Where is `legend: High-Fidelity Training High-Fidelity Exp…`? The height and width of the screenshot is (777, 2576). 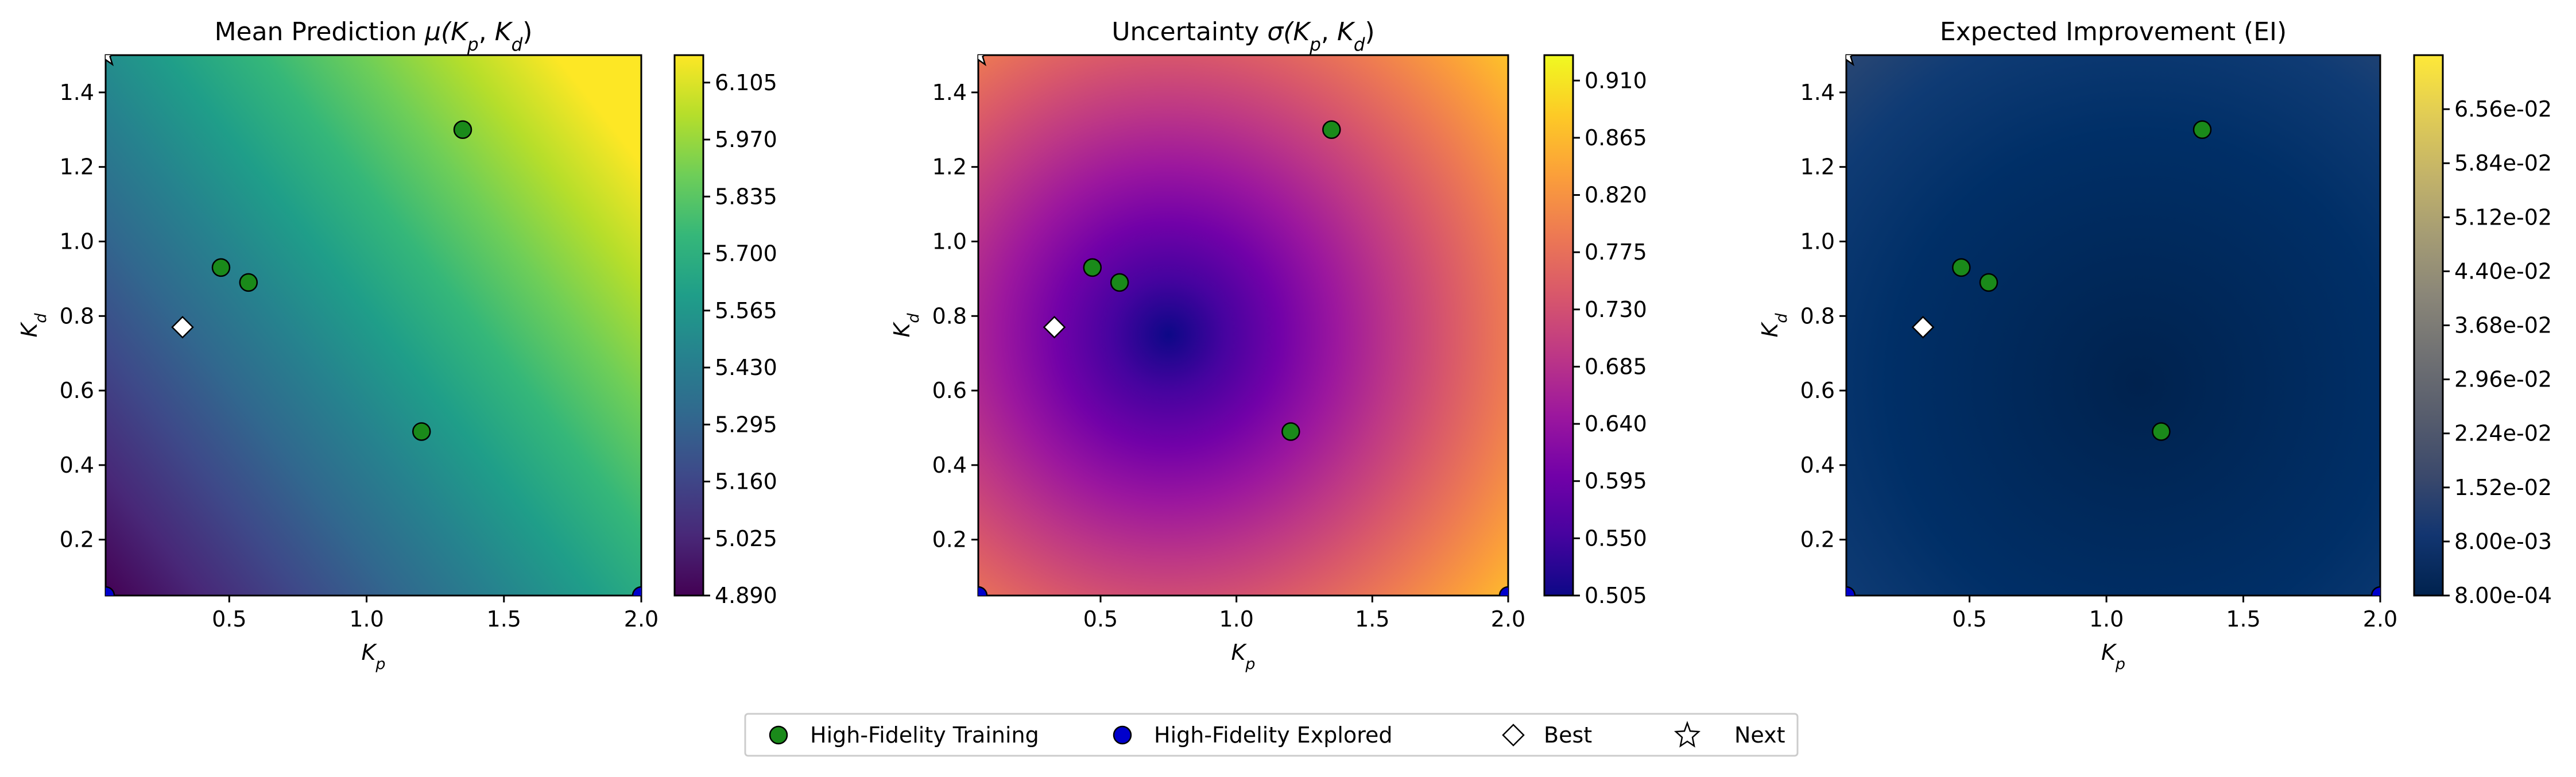 legend: High-Fidelity Training High-Fidelity Exp… is located at coordinates (1271, 735).